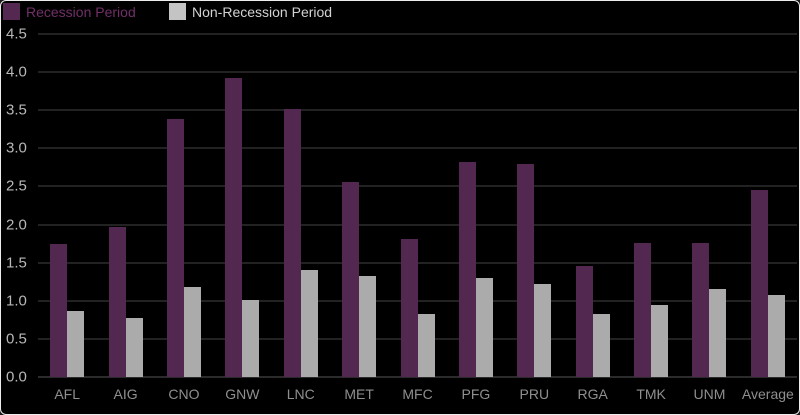  I want to click on bar-group-cno, so click(184, 205).